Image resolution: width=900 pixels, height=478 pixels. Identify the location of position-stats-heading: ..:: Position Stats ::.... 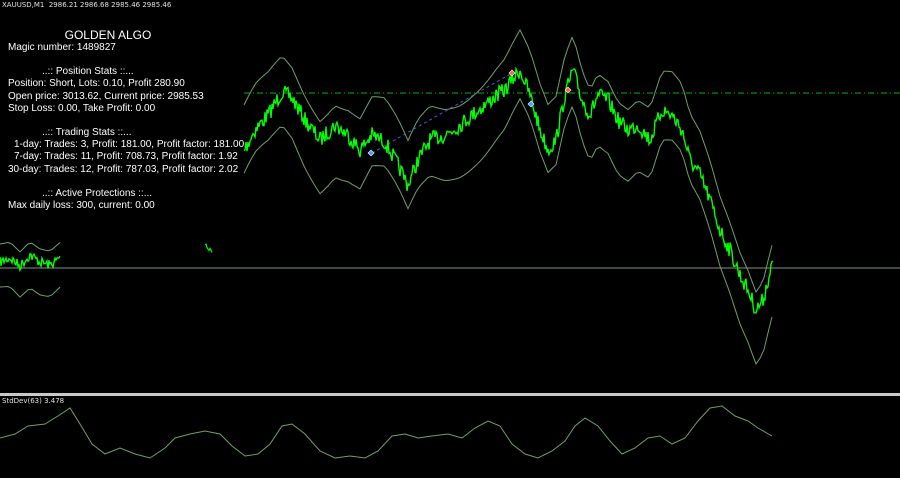
(88, 72).